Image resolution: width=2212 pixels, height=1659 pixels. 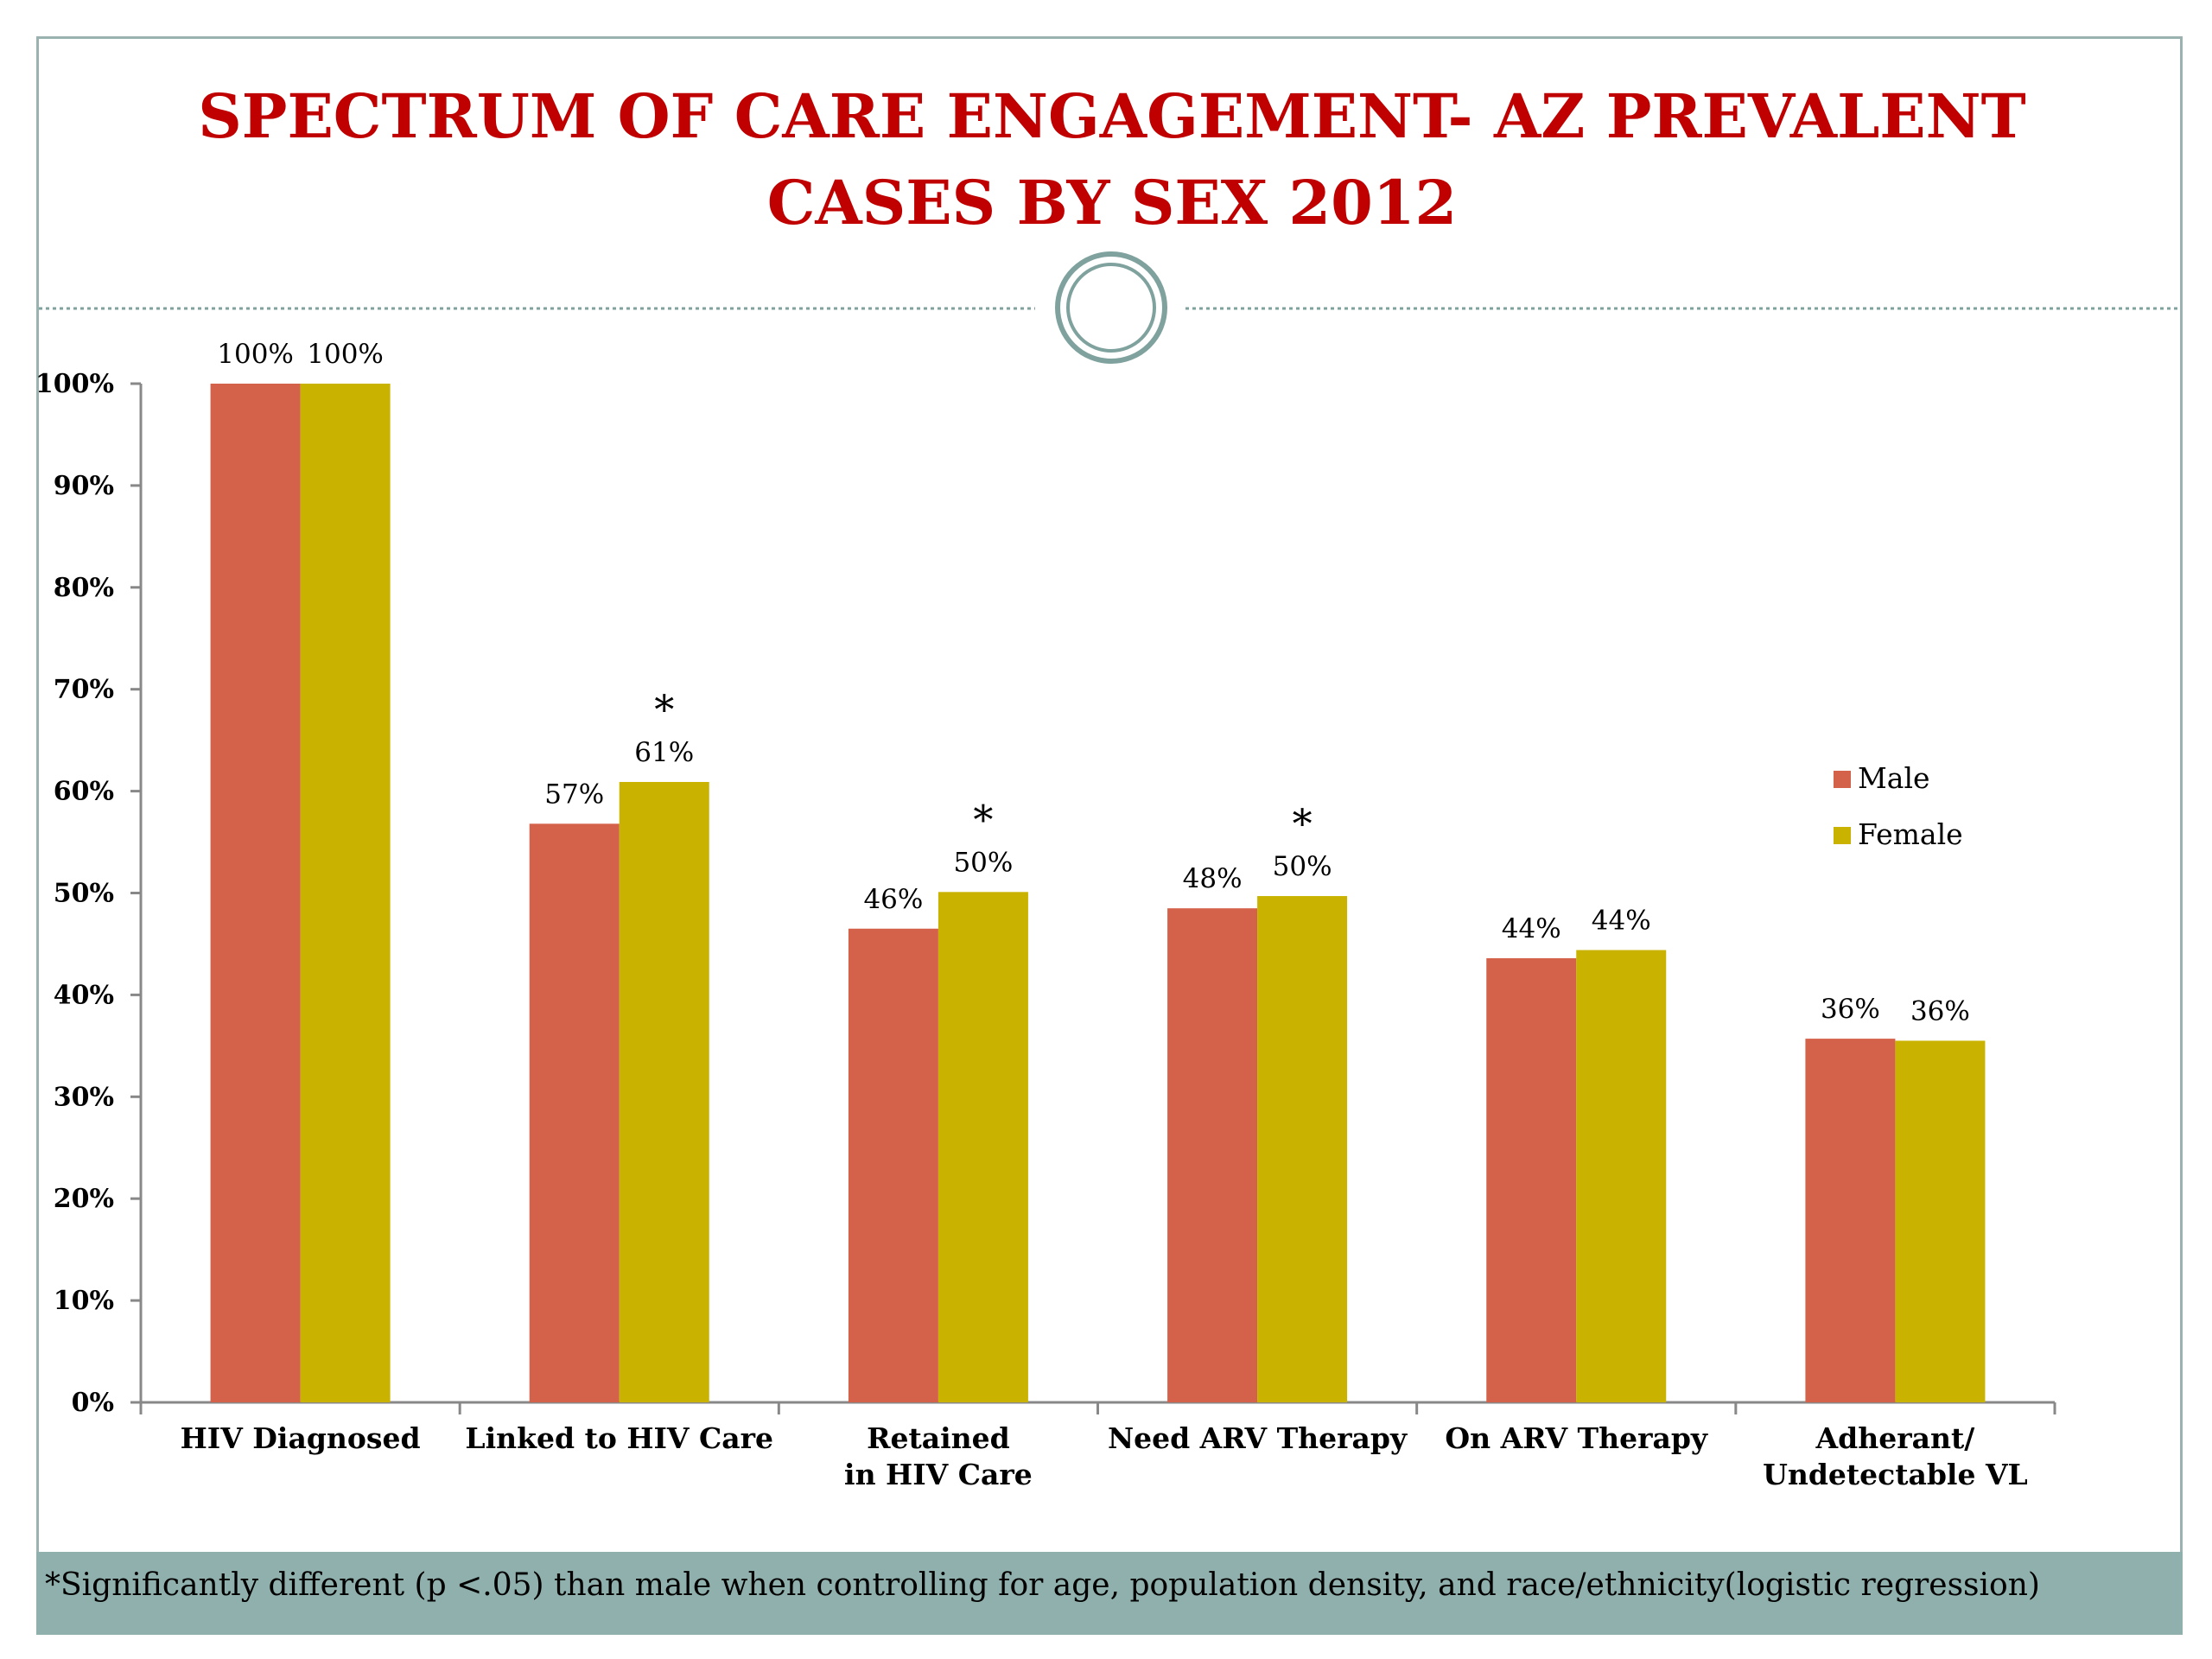 I want to click on male-data-label: 46%, so click(x=893, y=899).